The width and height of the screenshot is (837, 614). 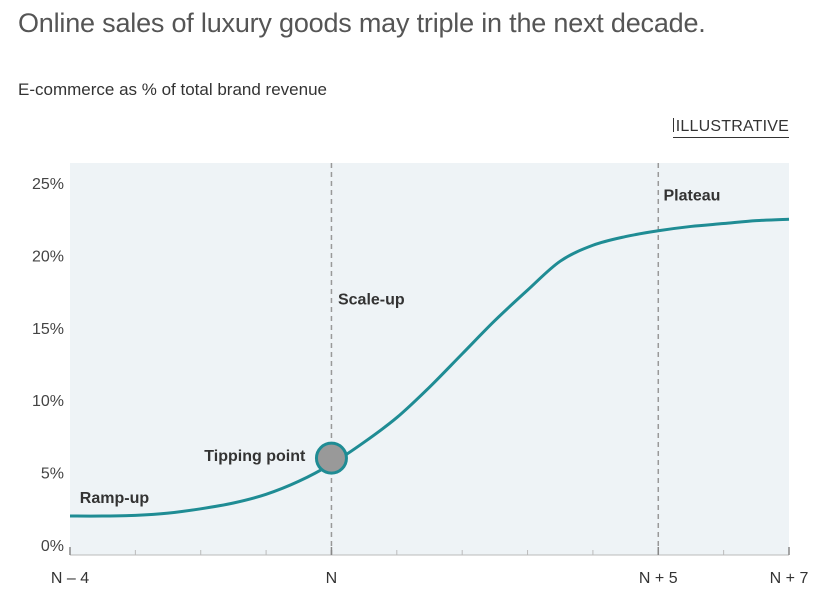 I want to click on tipping-point-marker, so click(x=331, y=458).